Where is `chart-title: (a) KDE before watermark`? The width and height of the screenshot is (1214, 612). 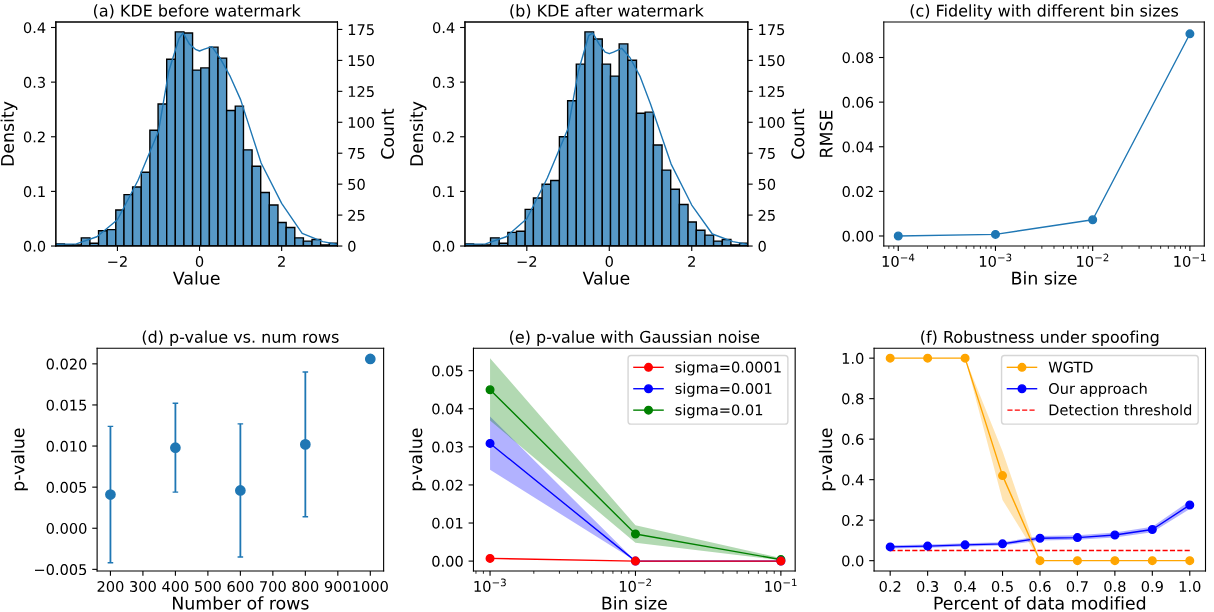
chart-title: (a) KDE before watermark is located at coordinates (197, 11).